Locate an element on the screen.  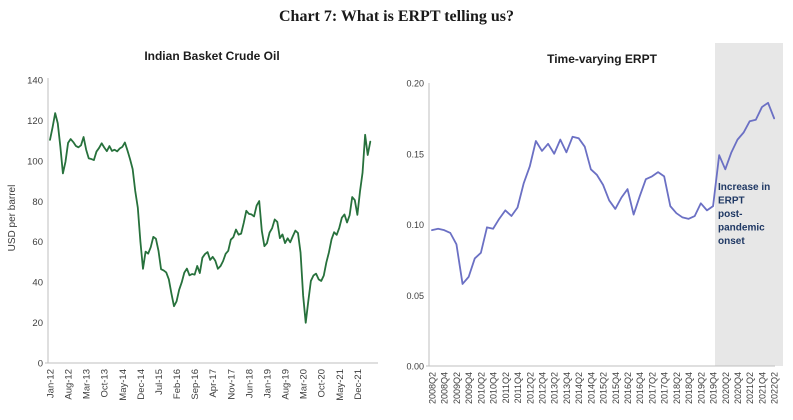
y-tick-label: 80 is located at coordinates (37, 202).